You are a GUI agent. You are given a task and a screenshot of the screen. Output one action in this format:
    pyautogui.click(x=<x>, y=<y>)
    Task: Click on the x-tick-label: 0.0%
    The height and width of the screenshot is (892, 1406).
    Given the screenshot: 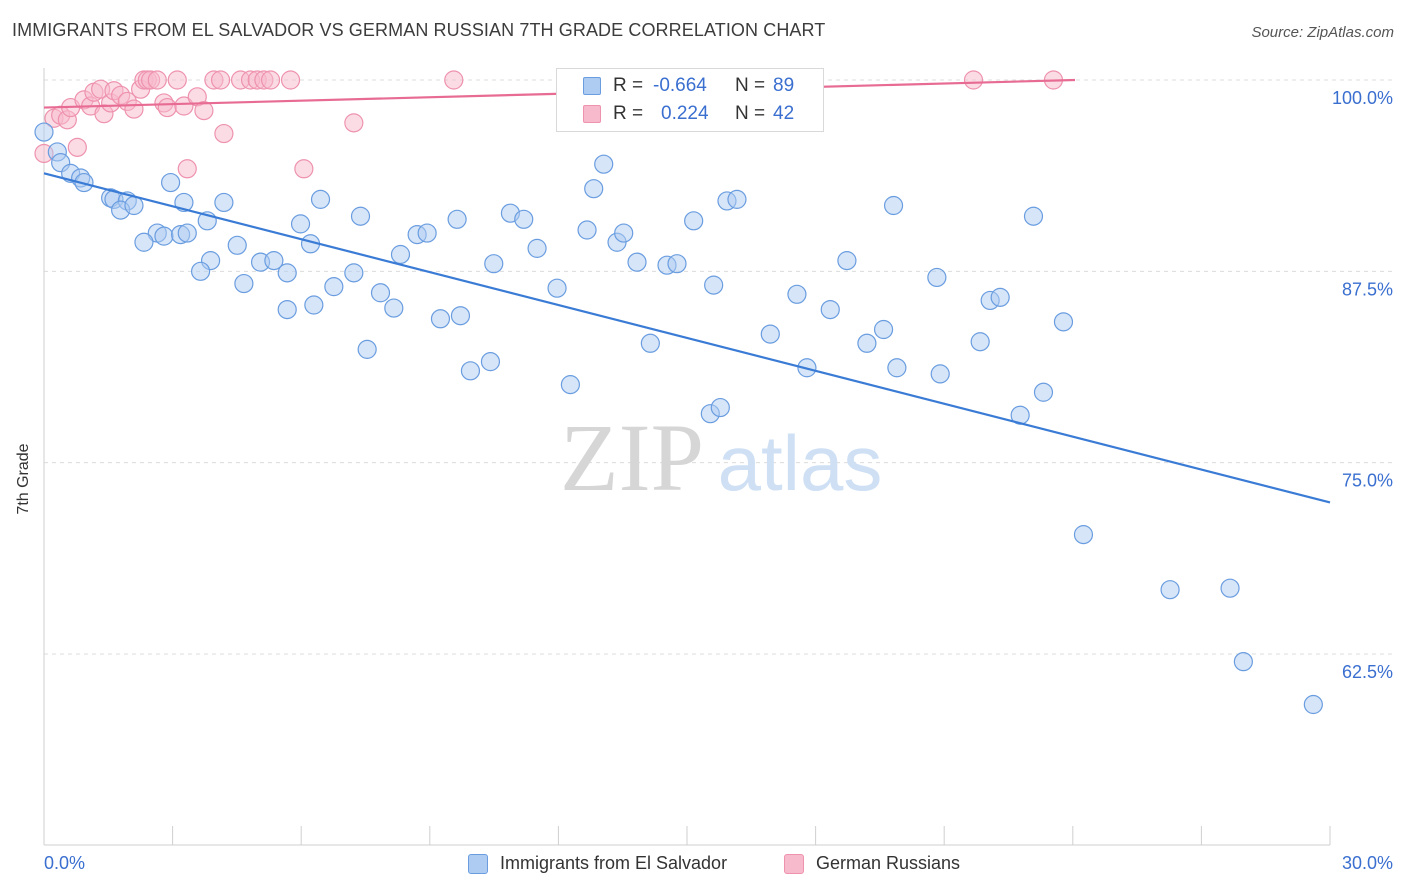 What is the action you would take?
    pyautogui.click(x=64, y=863)
    